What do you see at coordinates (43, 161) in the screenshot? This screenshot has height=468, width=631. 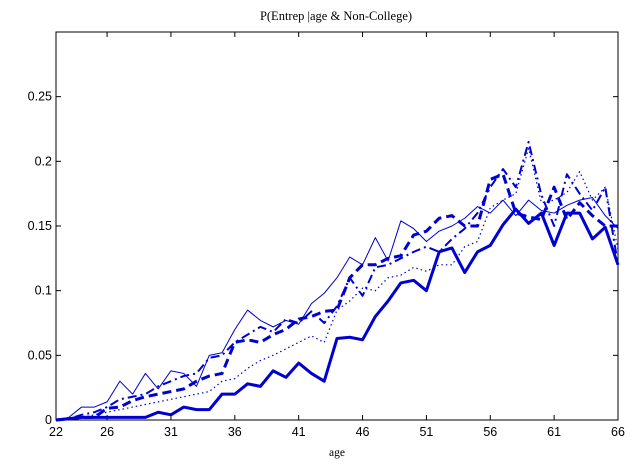 I see `y-tick-label: 0.2` at bounding box center [43, 161].